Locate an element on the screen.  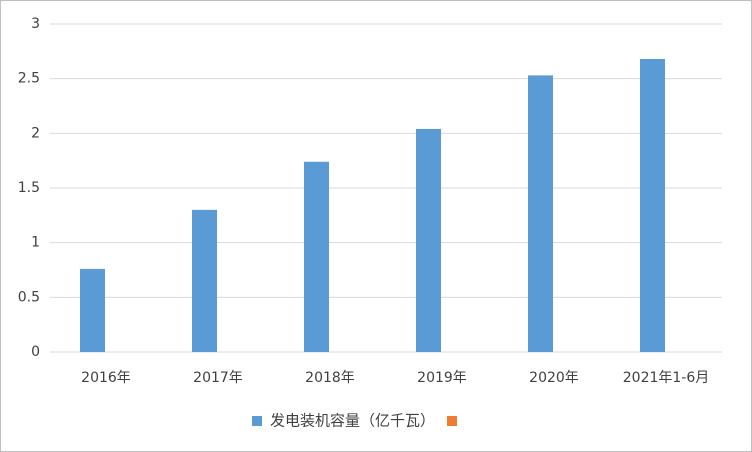
y-tick-label: 2.5 is located at coordinates (29, 79).